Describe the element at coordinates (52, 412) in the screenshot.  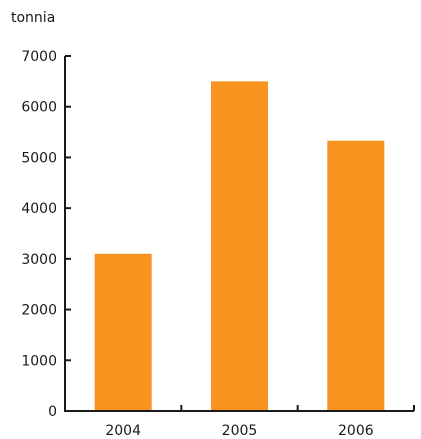
I see `y-tick-label: 0` at that location.